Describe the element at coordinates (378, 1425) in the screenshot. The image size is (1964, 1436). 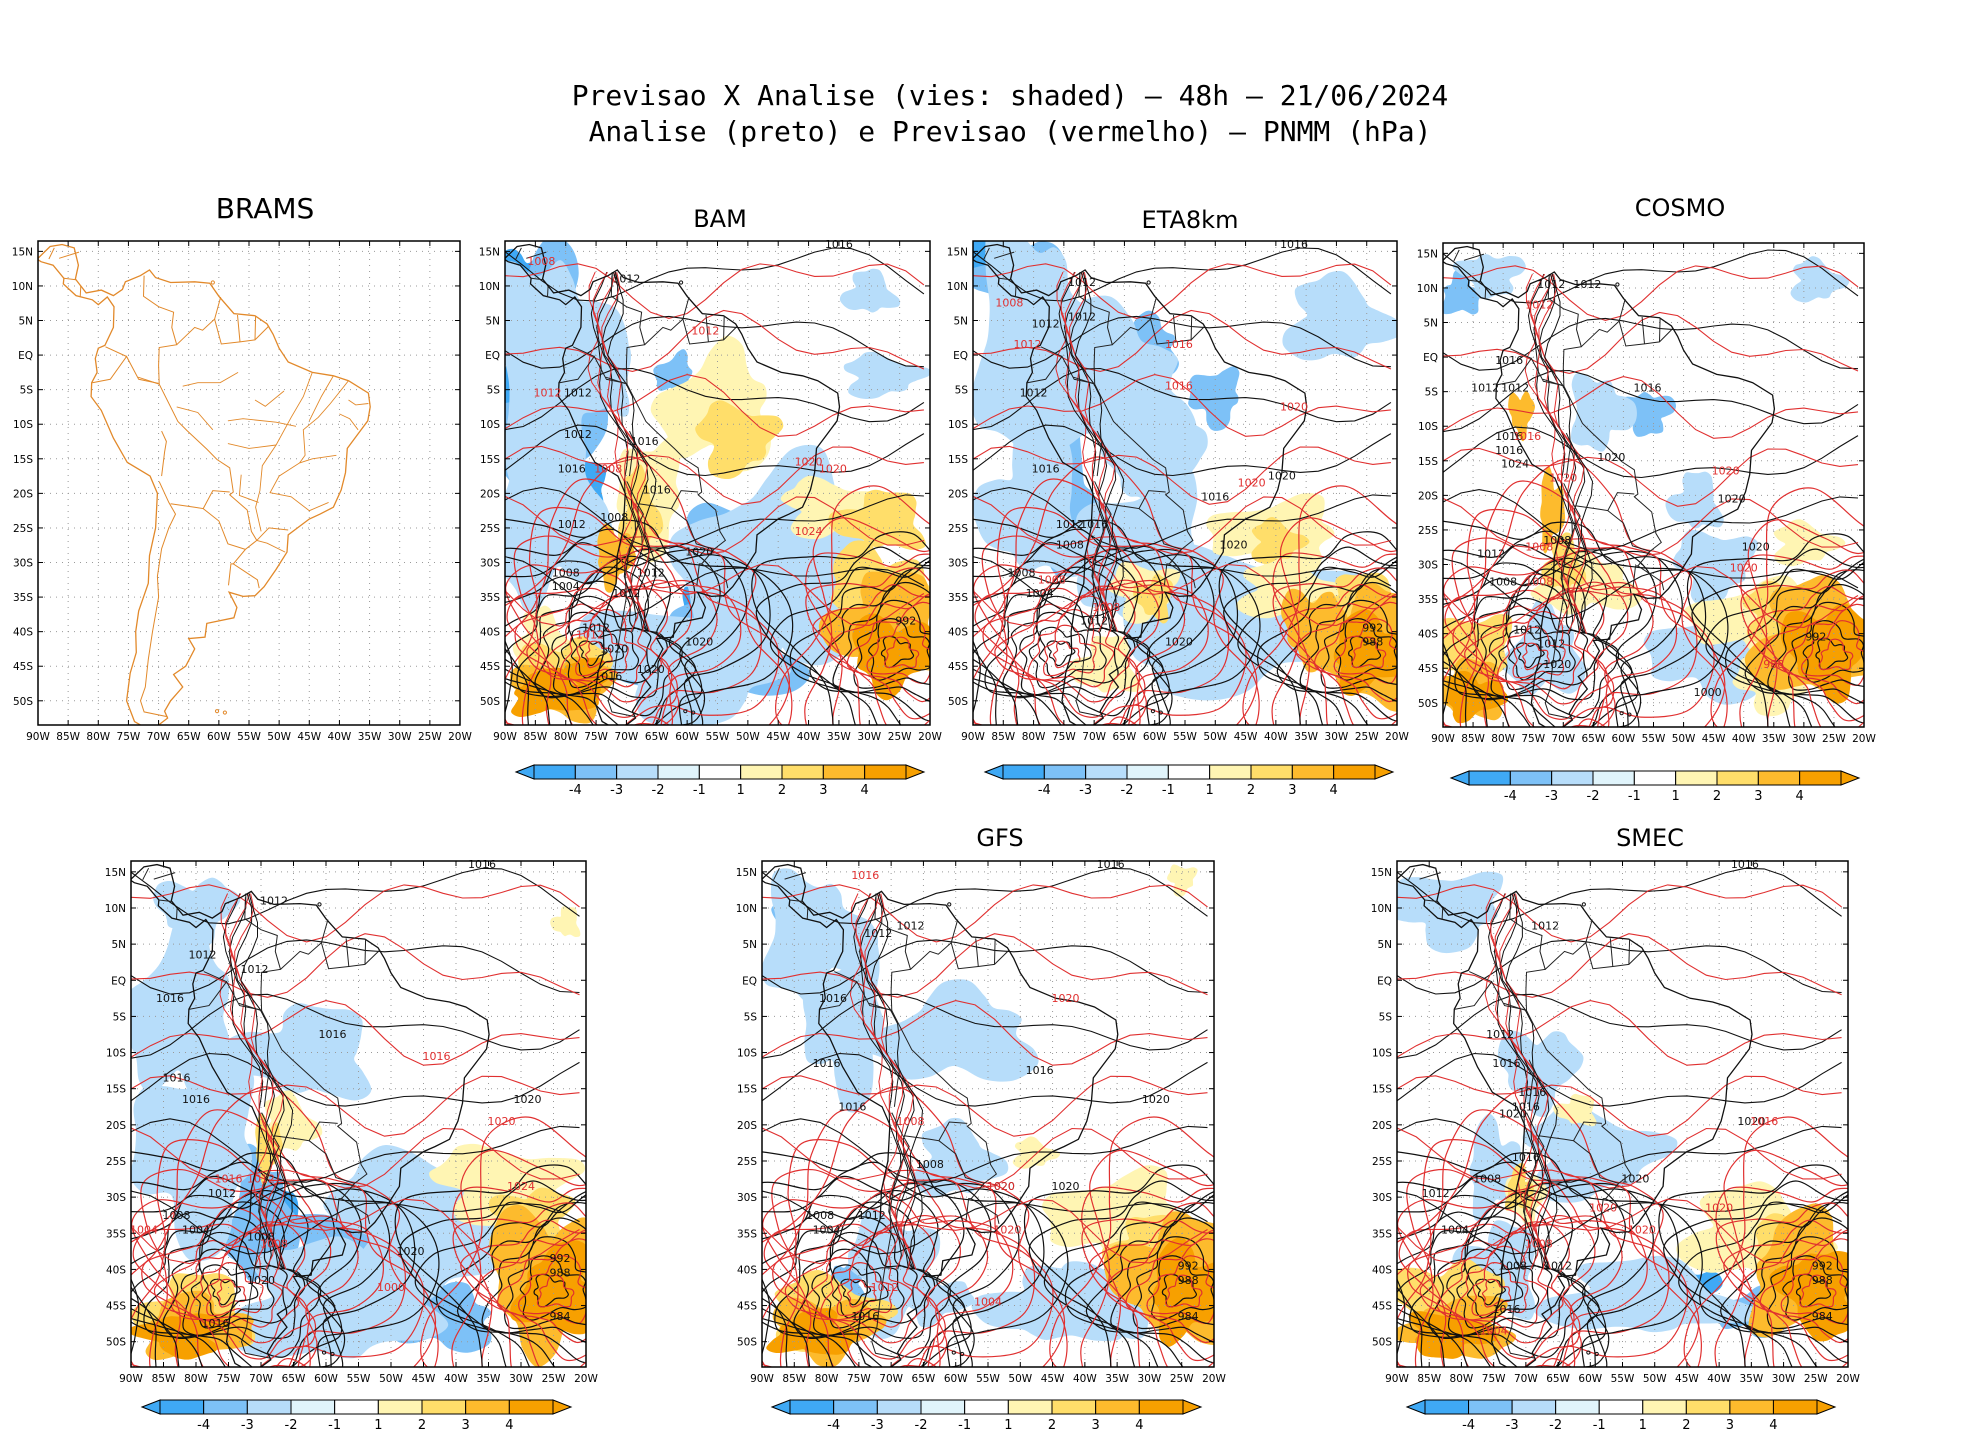
I see `colorbar-label: 1` at that location.